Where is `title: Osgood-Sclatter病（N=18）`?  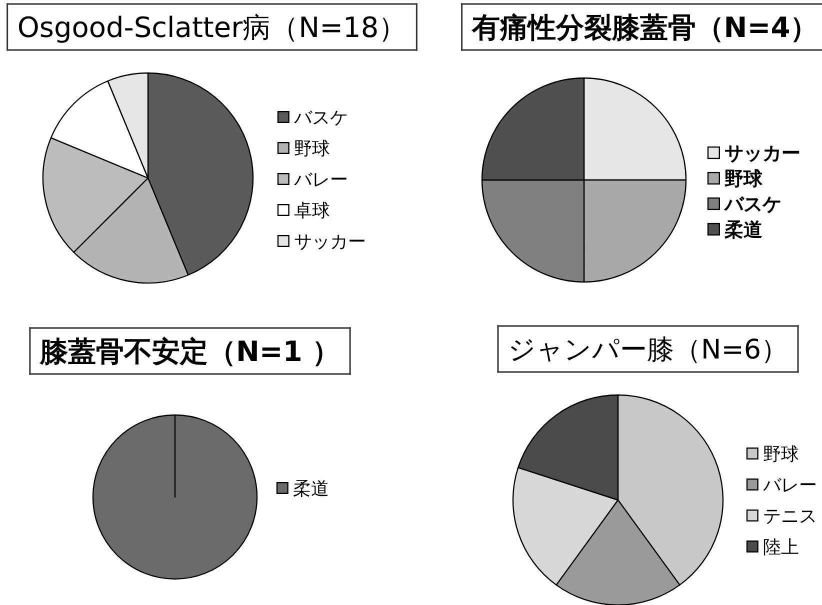
title: Osgood-Sclatter病（N=18） is located at coordinates (212, 27).